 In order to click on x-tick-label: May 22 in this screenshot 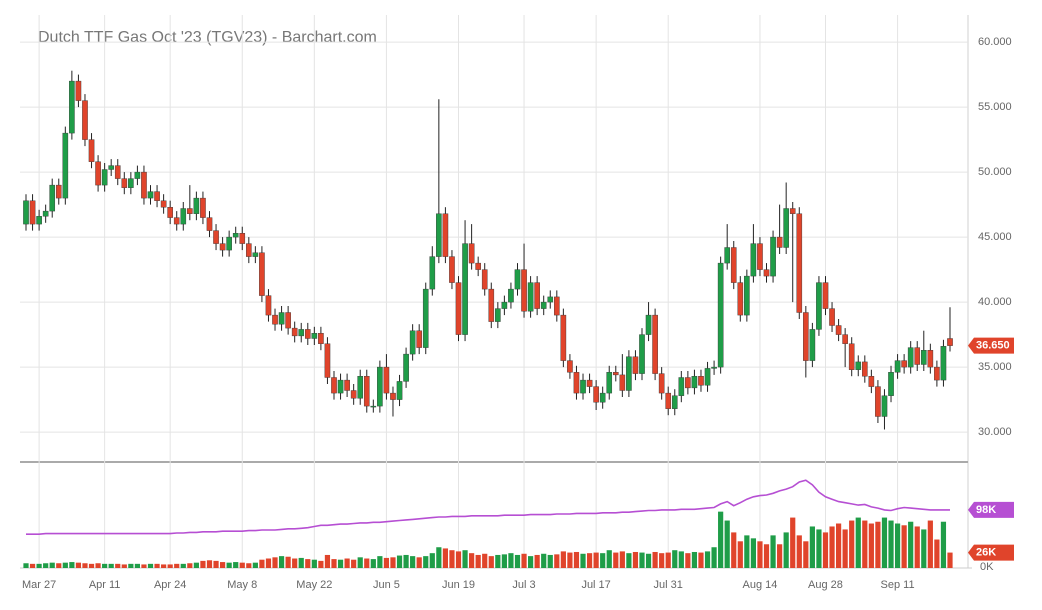, I will do `click(314, 585)`.